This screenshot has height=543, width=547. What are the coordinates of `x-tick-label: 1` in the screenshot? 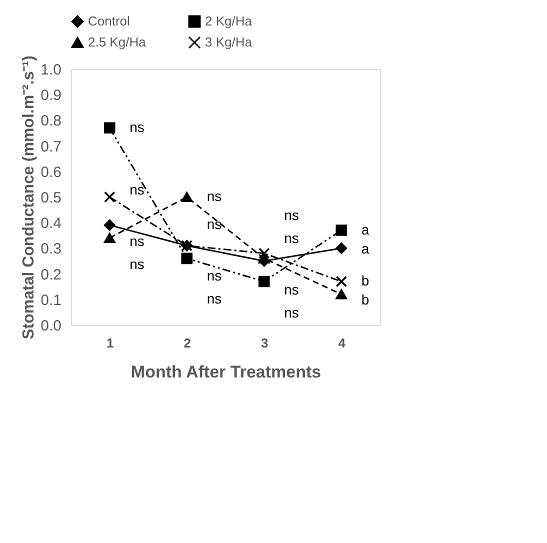 It's located at (110, 343).